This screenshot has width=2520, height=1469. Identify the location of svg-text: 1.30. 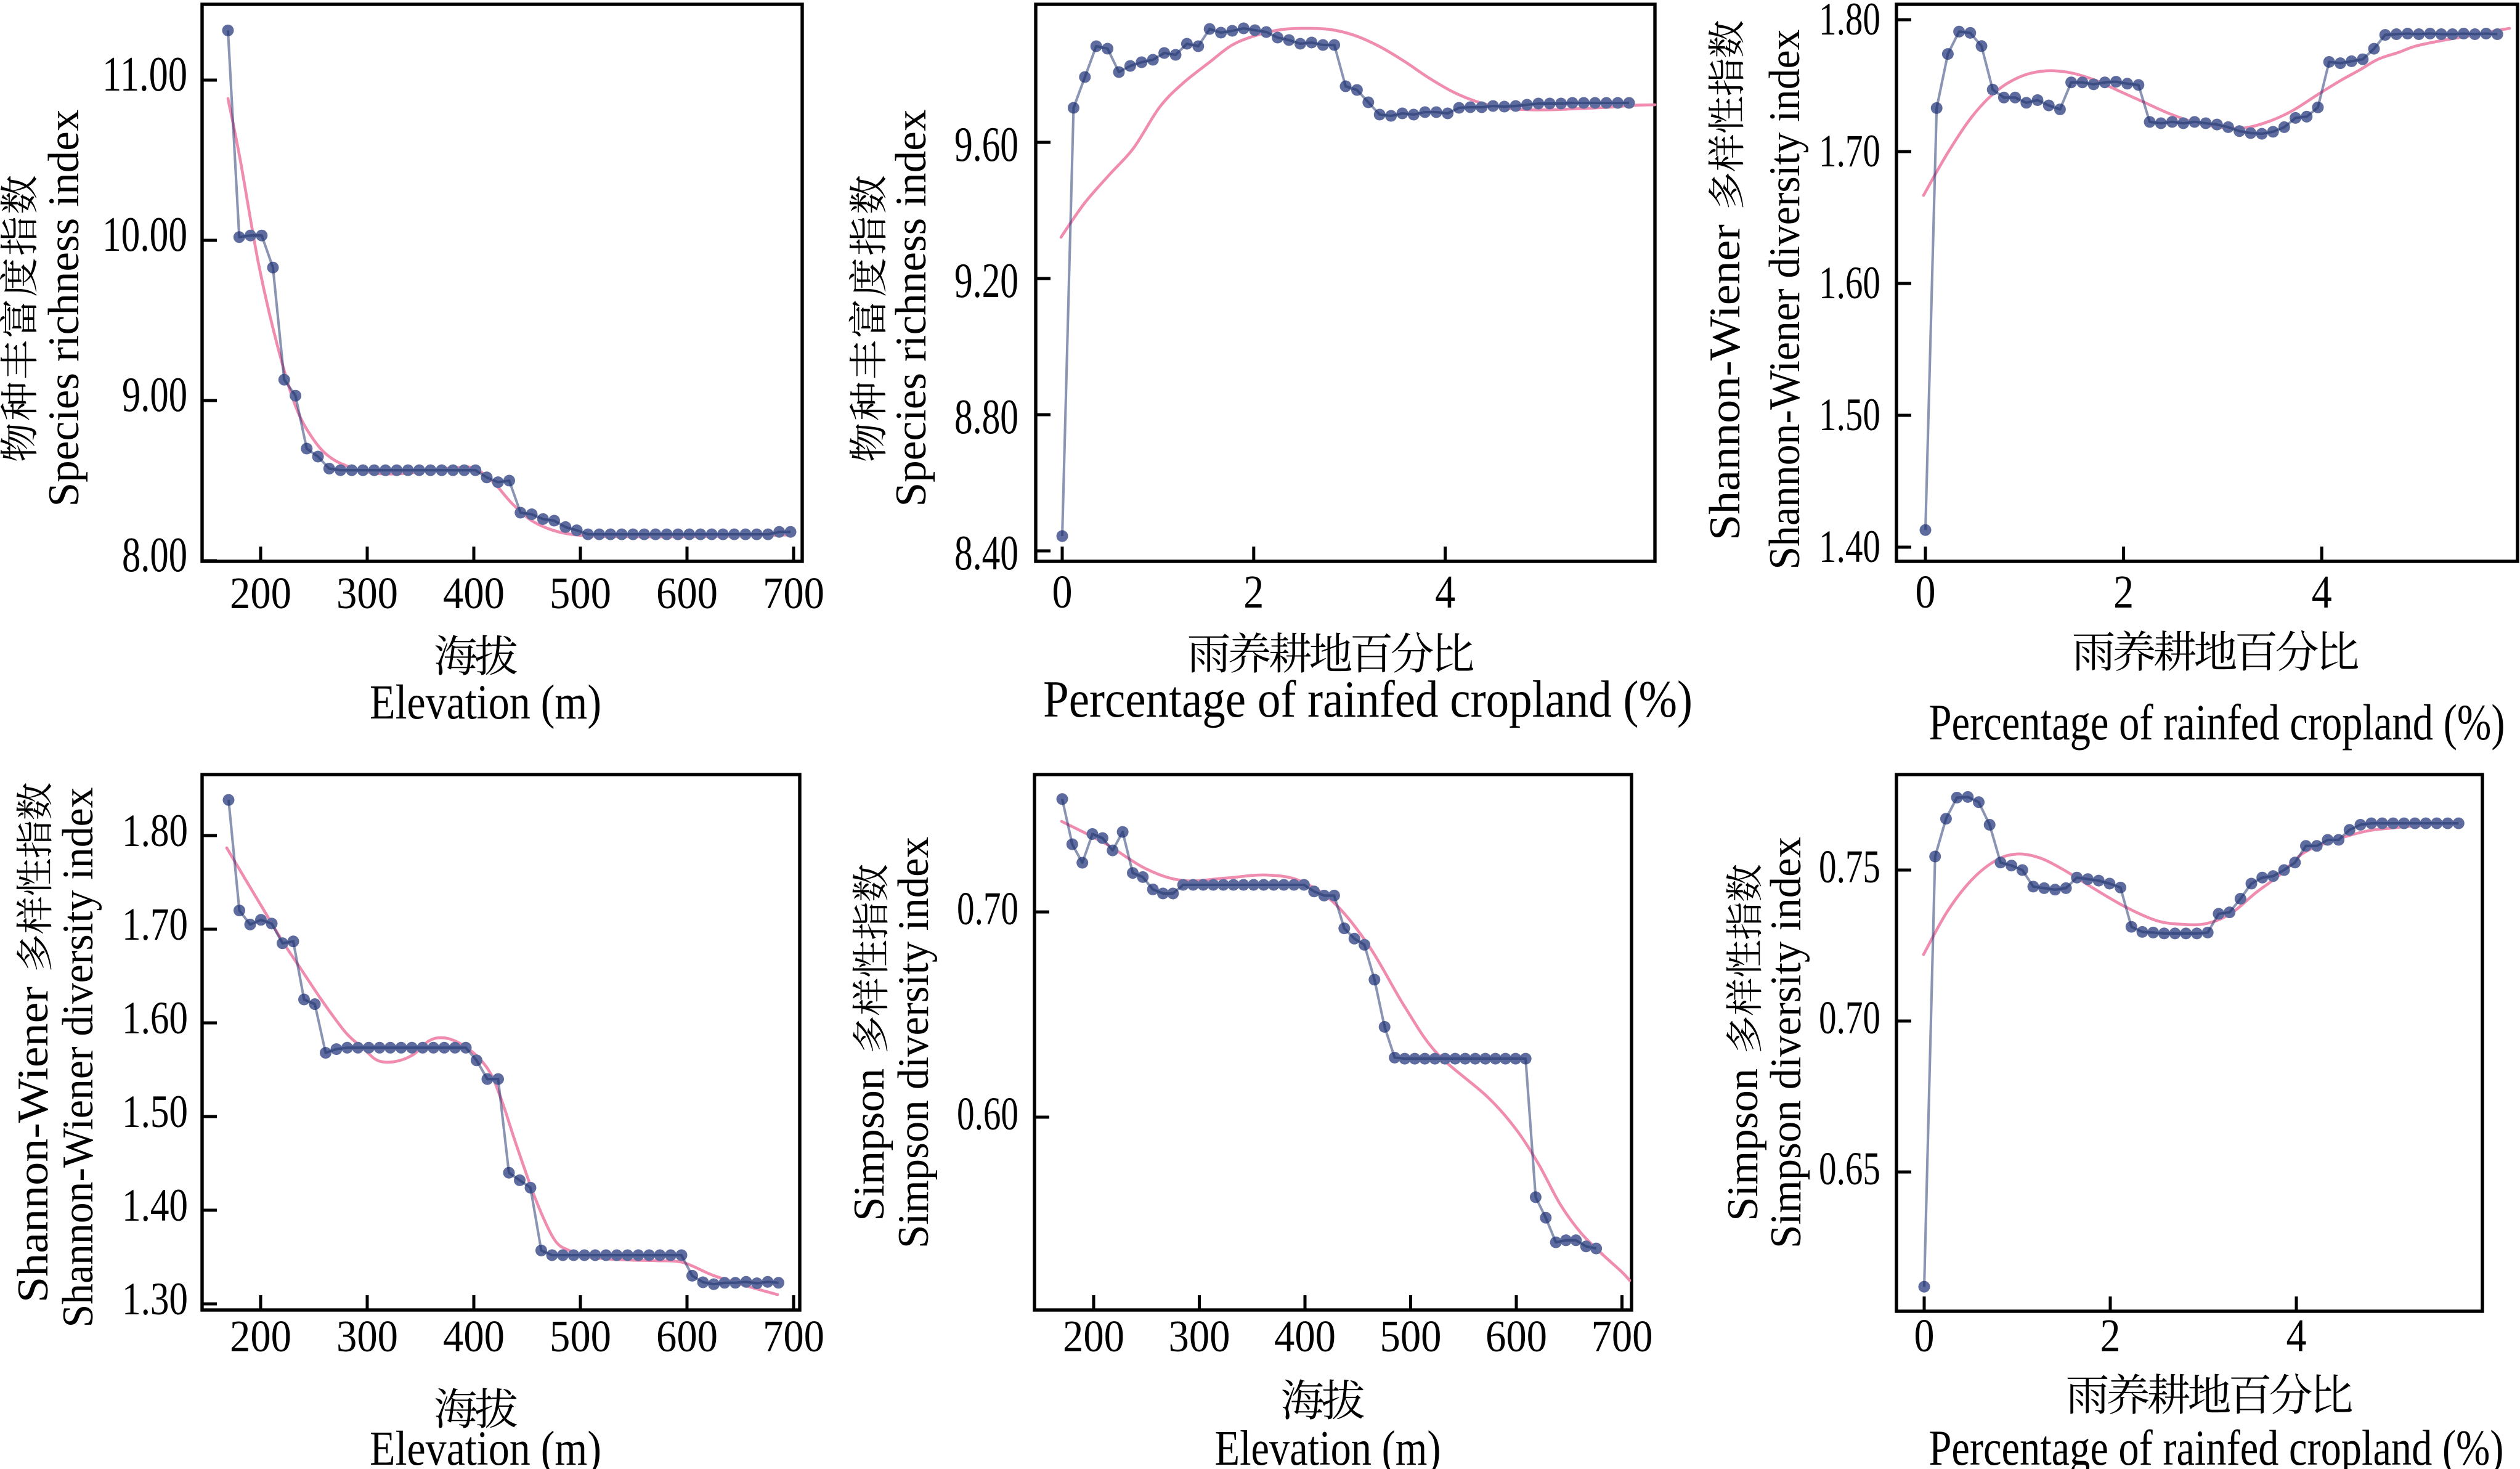
(155, 1299).